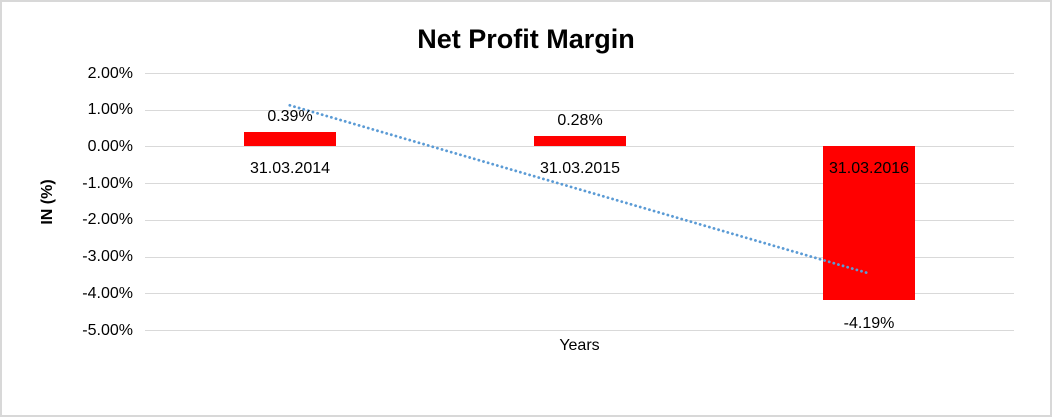  I want to click on y-tick-label: -1.00%, so click(107, 183).